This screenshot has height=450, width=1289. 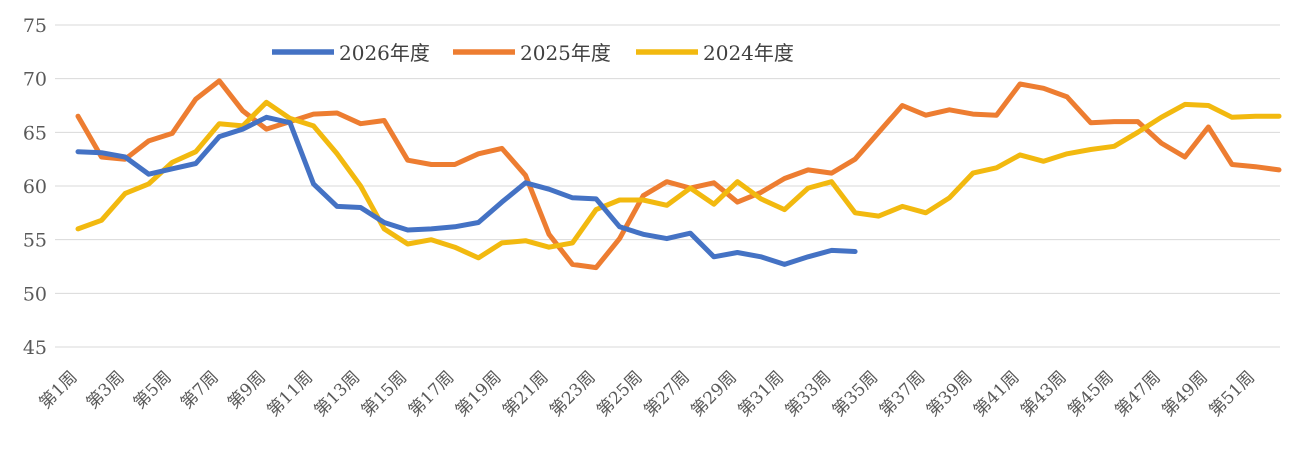 I want to click on y-tick-label: 65, so click(x=35, y=133).